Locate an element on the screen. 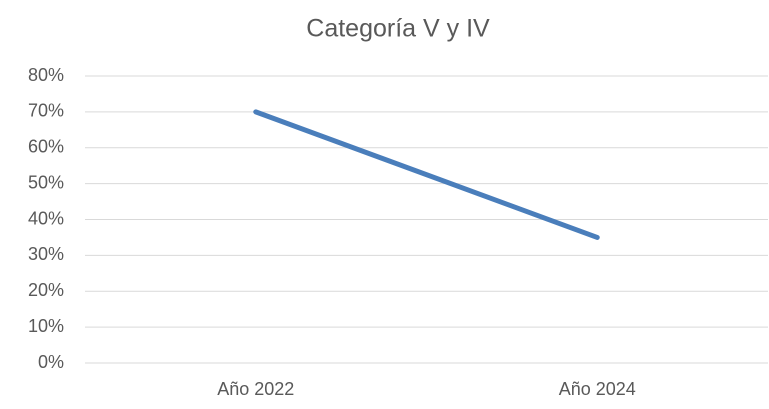 The image size is (769, 409). x-tick-label: Año 2022 is located at coordinates (255, 389).